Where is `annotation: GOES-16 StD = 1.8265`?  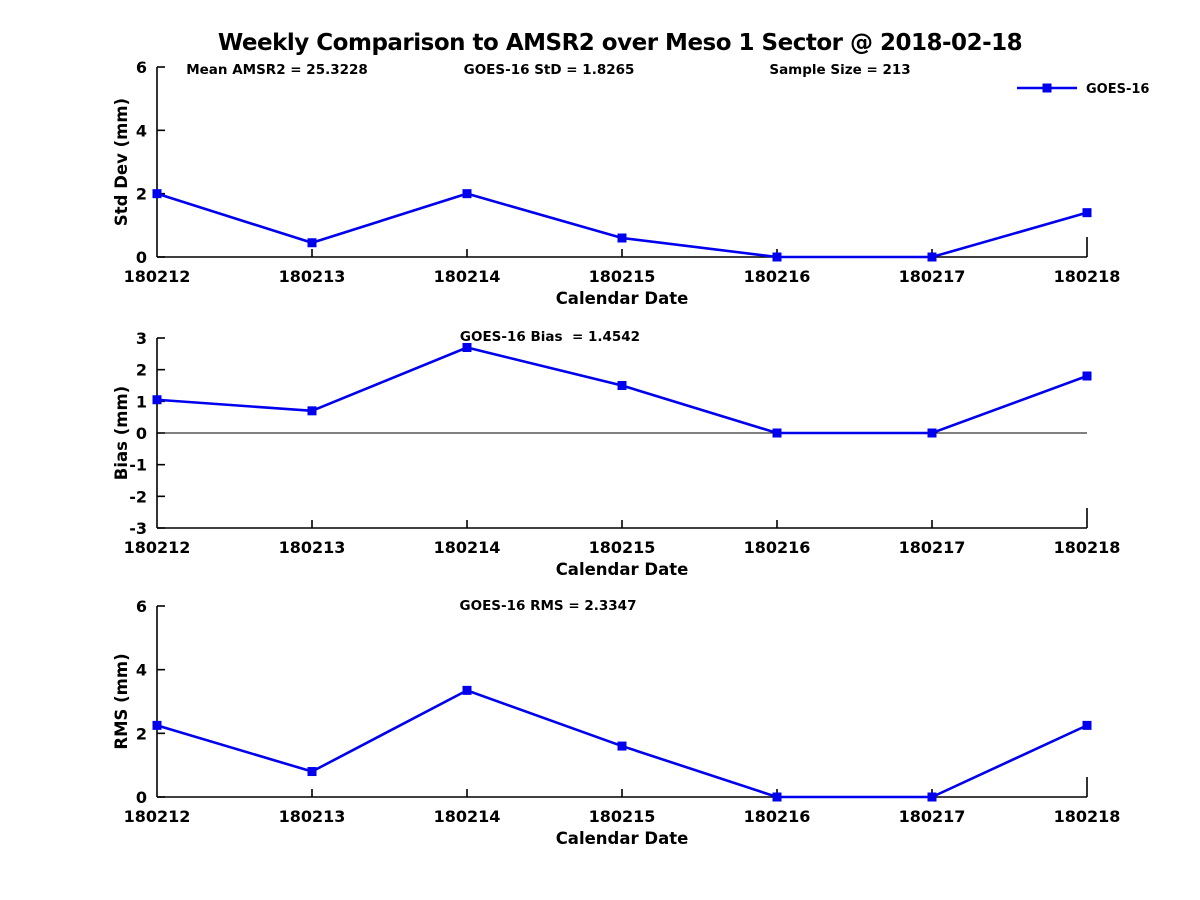 annotation: GOES-16 StD = 1.8265 is located at coordinates (549, 70).